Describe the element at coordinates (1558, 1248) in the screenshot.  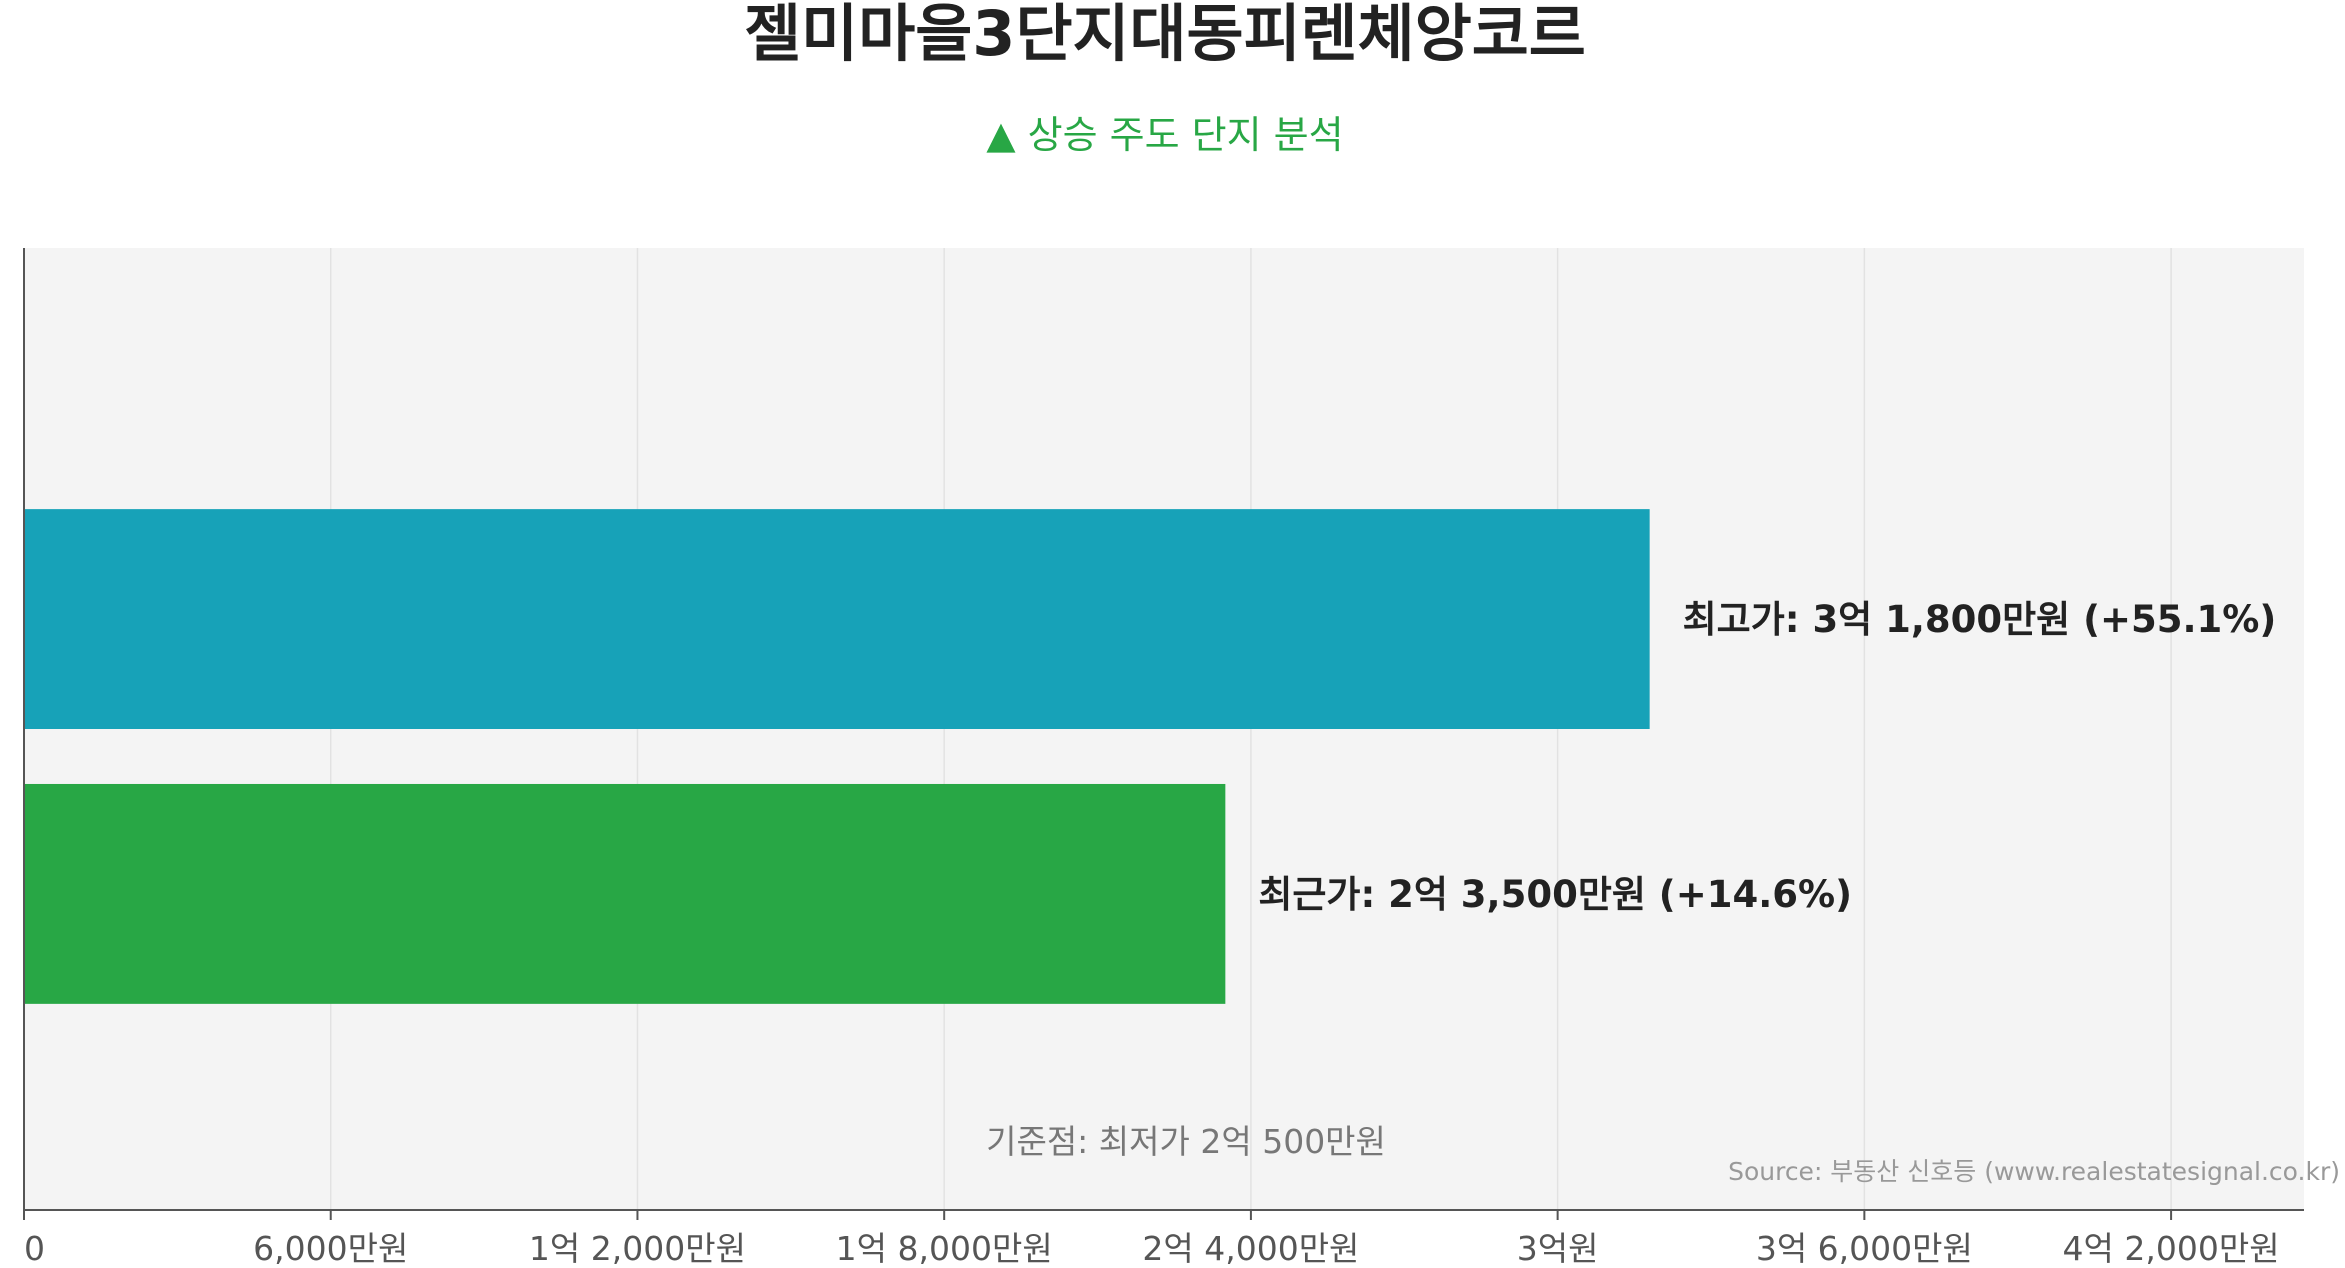
I see `x-tick-label: 3억원` at that location.